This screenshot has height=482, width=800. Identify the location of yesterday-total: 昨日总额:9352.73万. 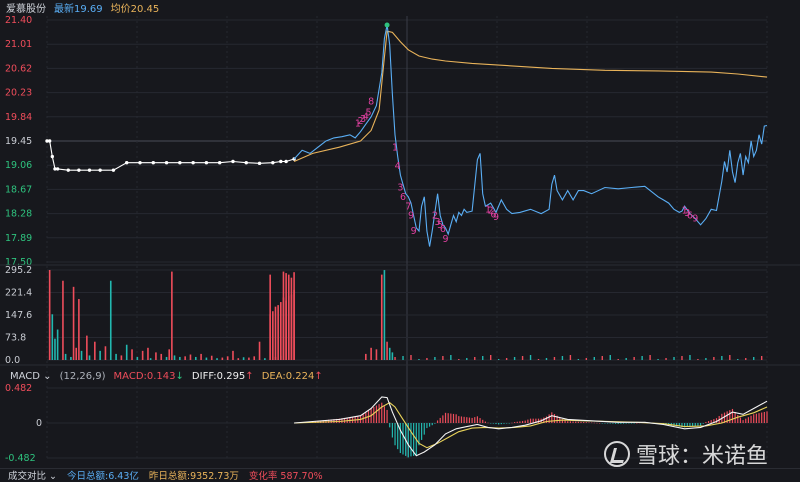
(193, 476).